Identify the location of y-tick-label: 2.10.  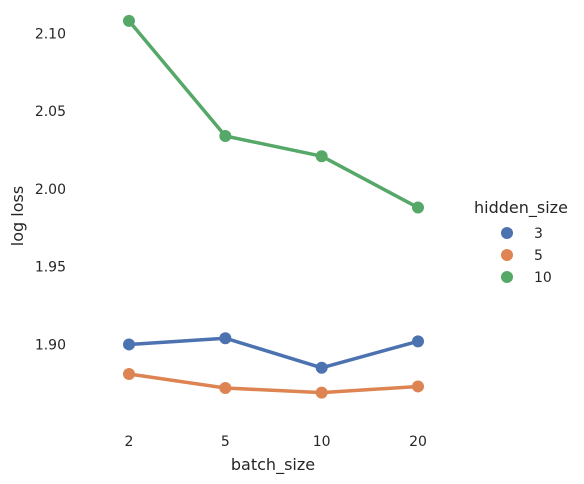
(50, 34).